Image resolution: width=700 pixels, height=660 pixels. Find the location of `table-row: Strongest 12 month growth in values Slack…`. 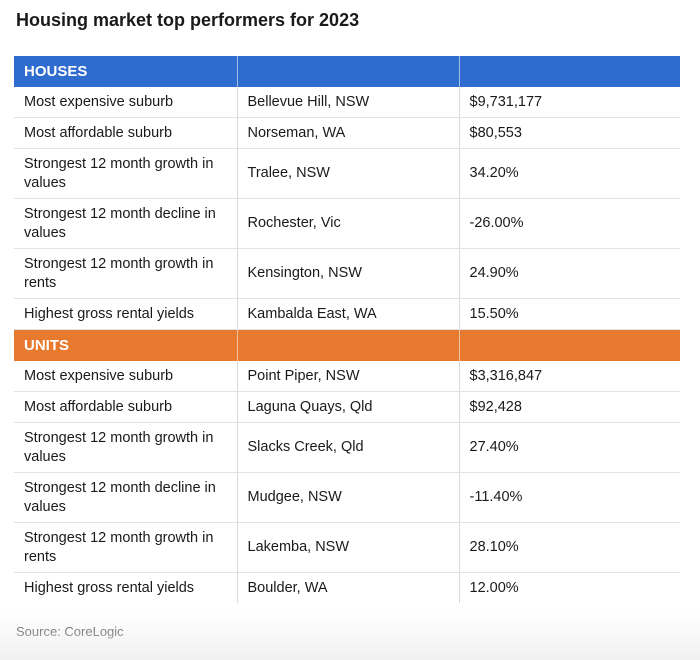

table-row: Strongest 12 month growth in values Slack… is located at coordinates (347, 447).